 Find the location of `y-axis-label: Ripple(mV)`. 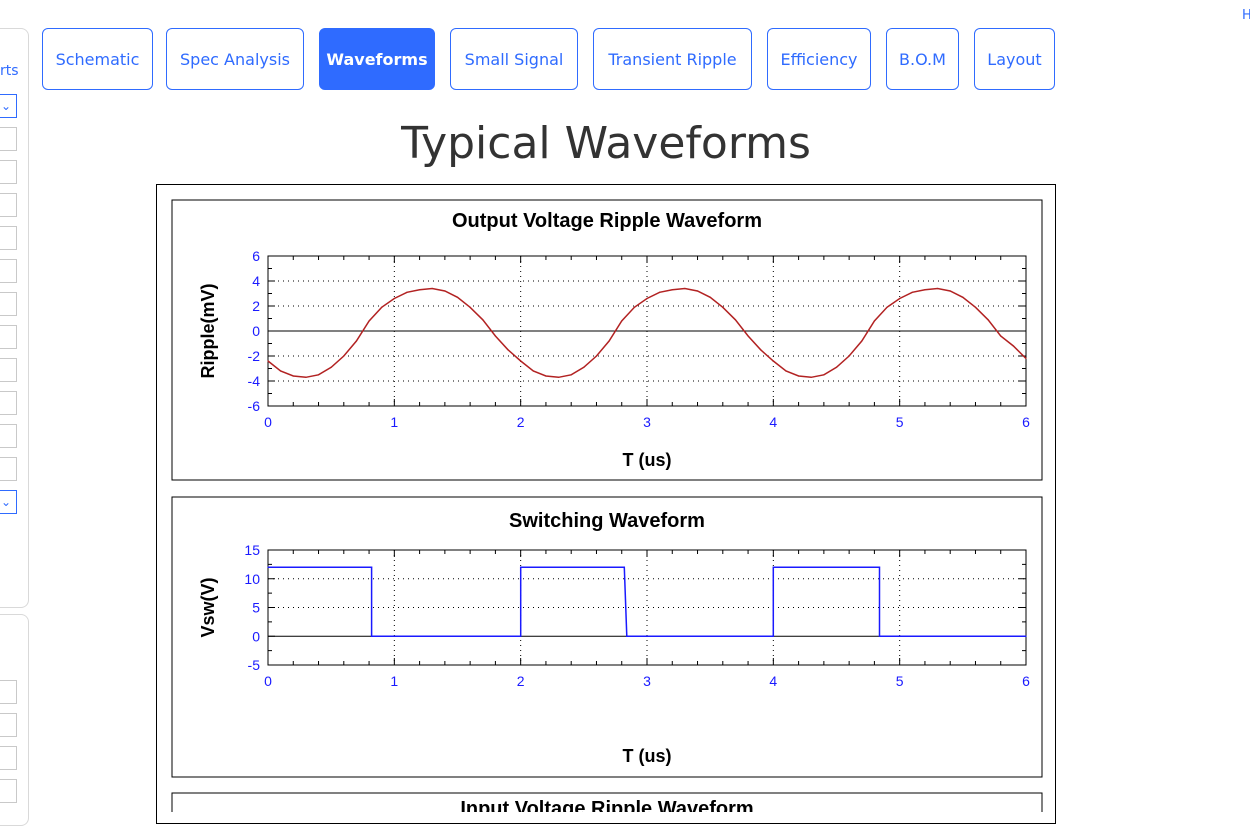

y-axis-label: Ripple(mV) is located at coordinates (208, 330).